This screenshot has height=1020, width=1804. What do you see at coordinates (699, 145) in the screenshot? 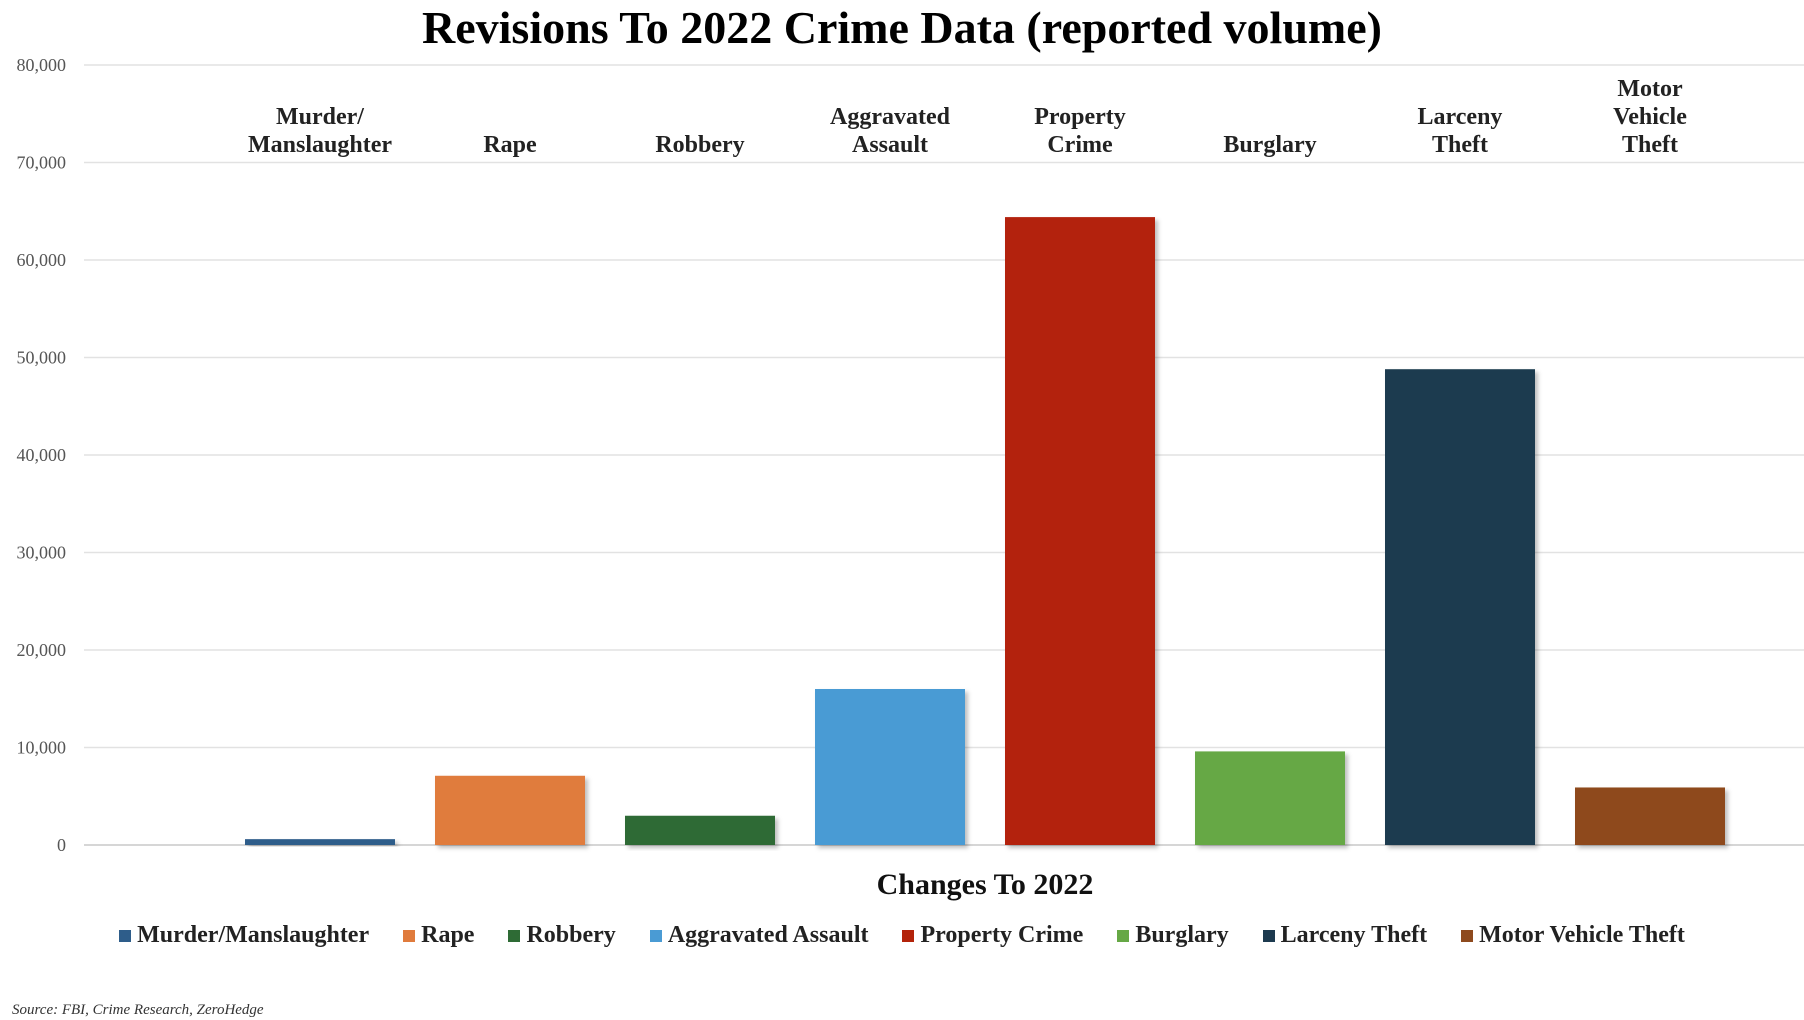
I see `category-label: Robbery` at bounding box center [699, 145].